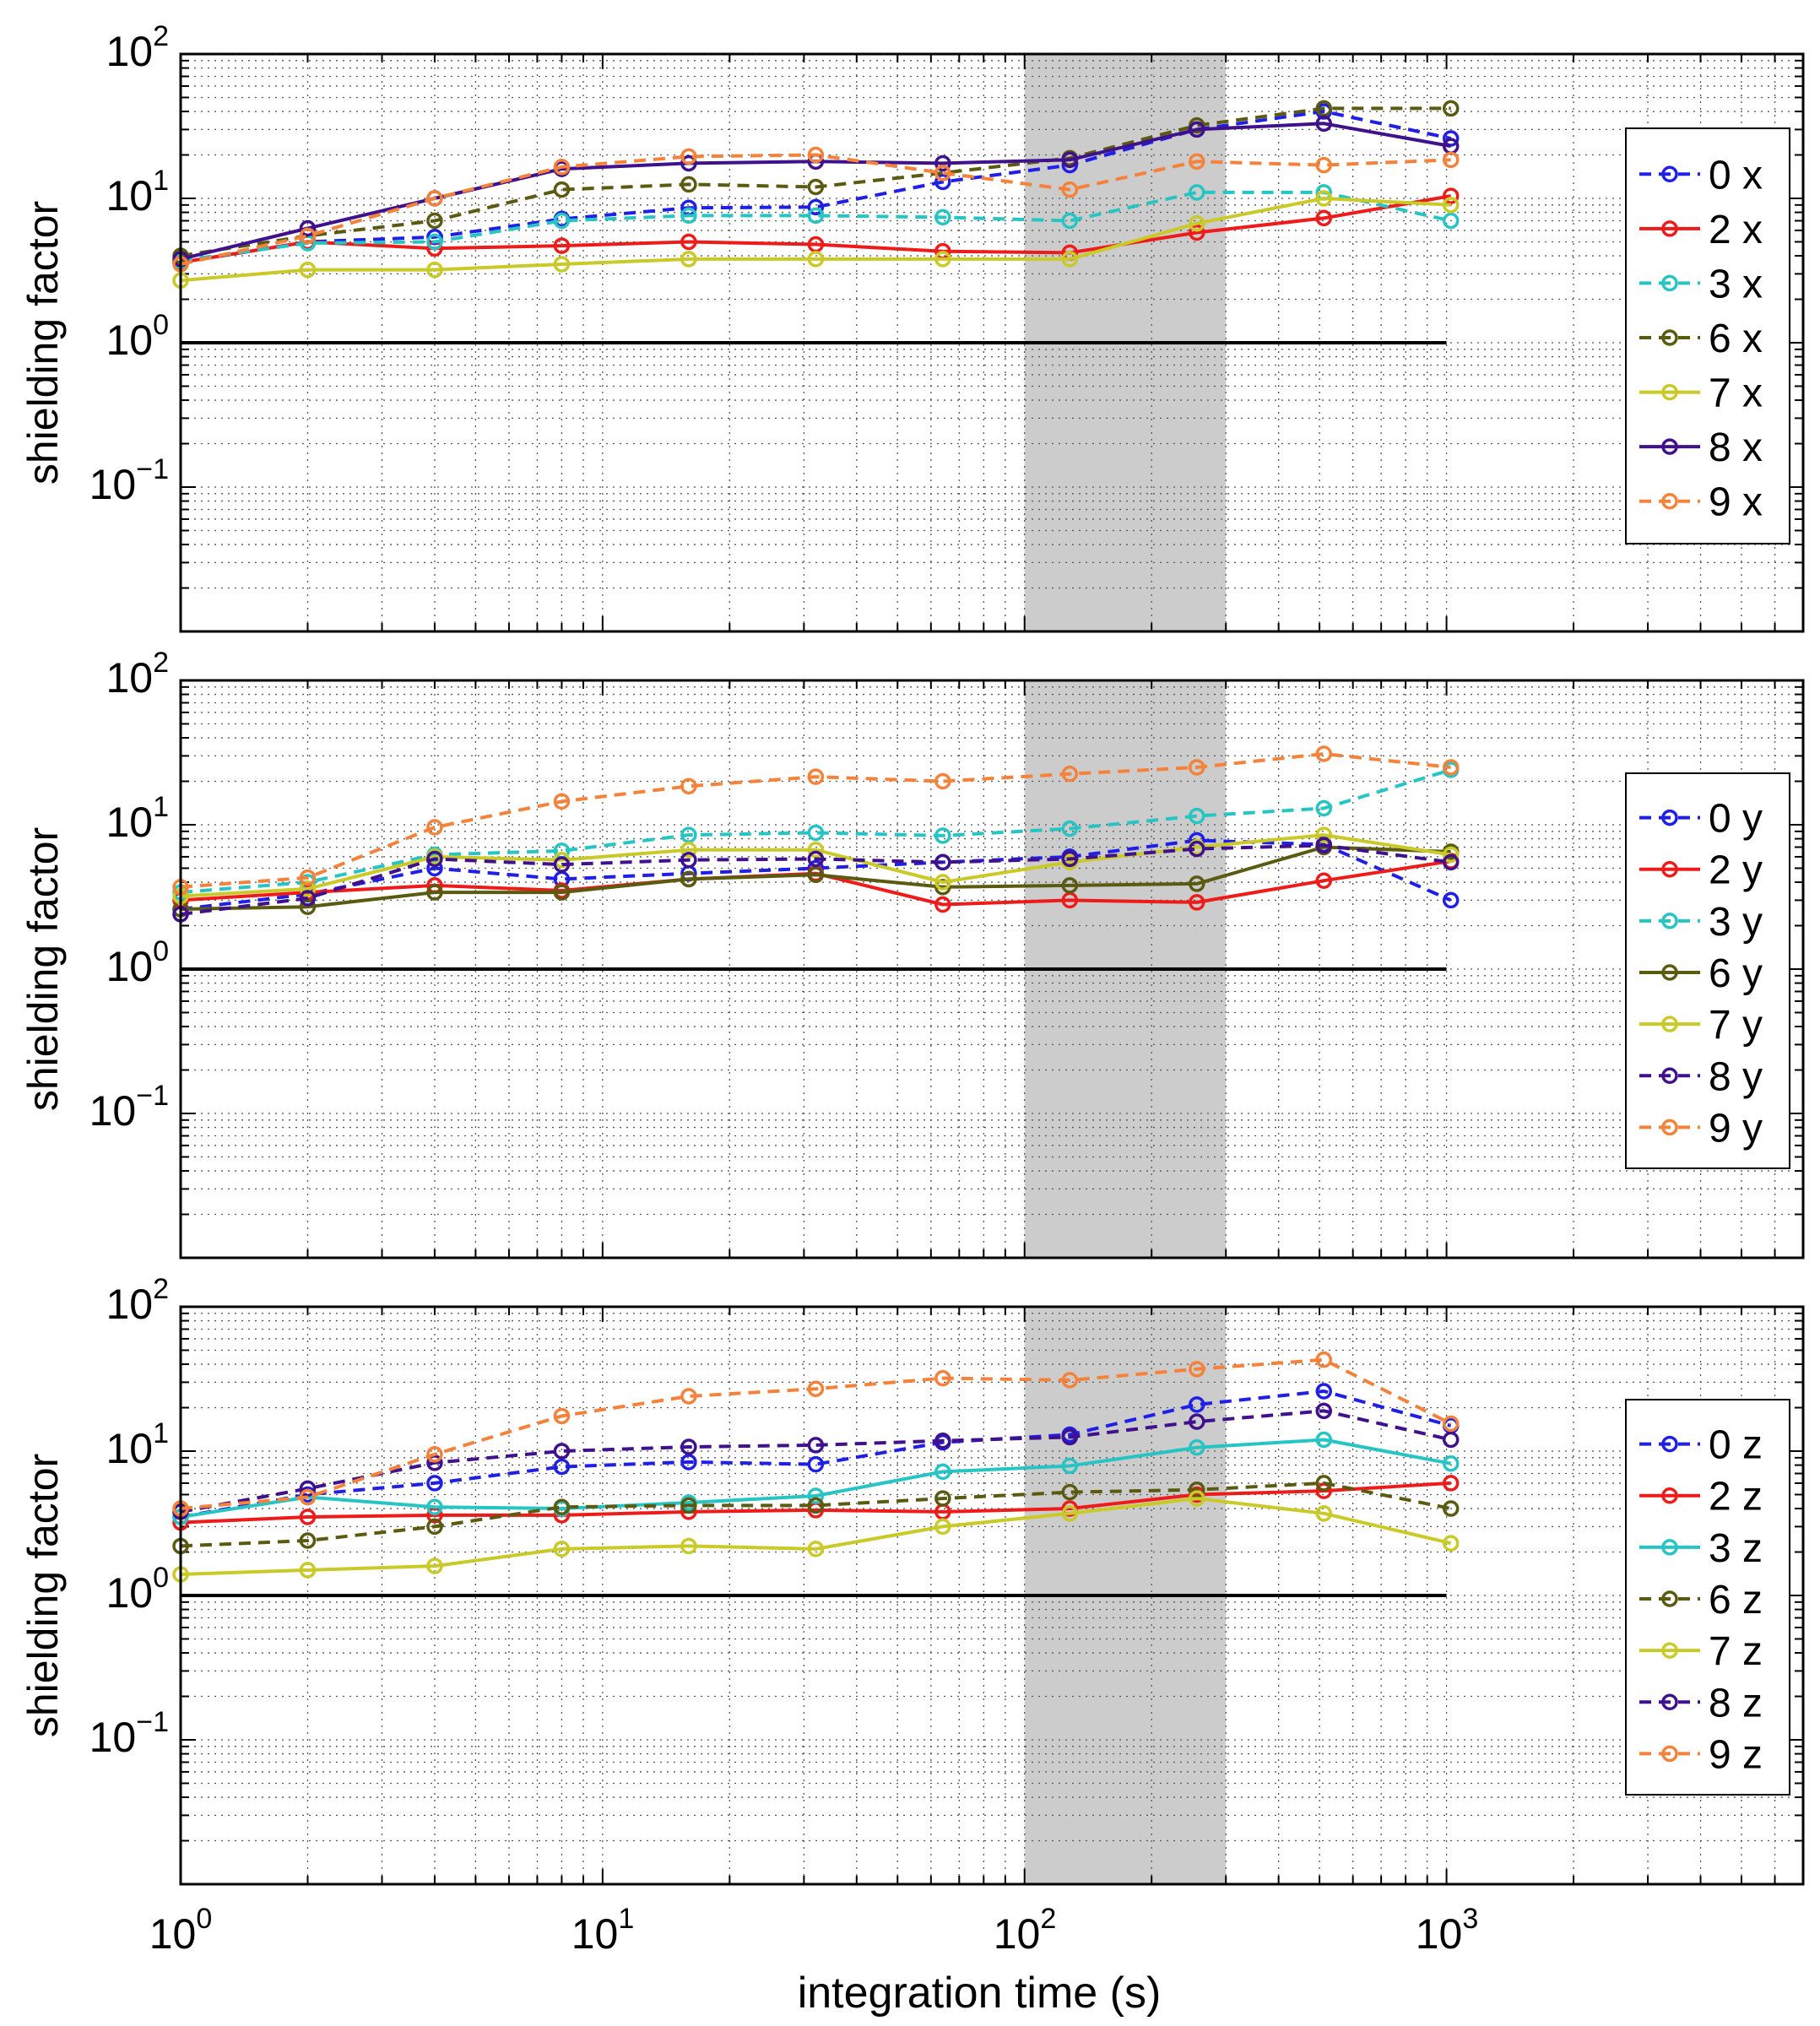  I want to click on y-tick-label: 10², so click(137, 1300).